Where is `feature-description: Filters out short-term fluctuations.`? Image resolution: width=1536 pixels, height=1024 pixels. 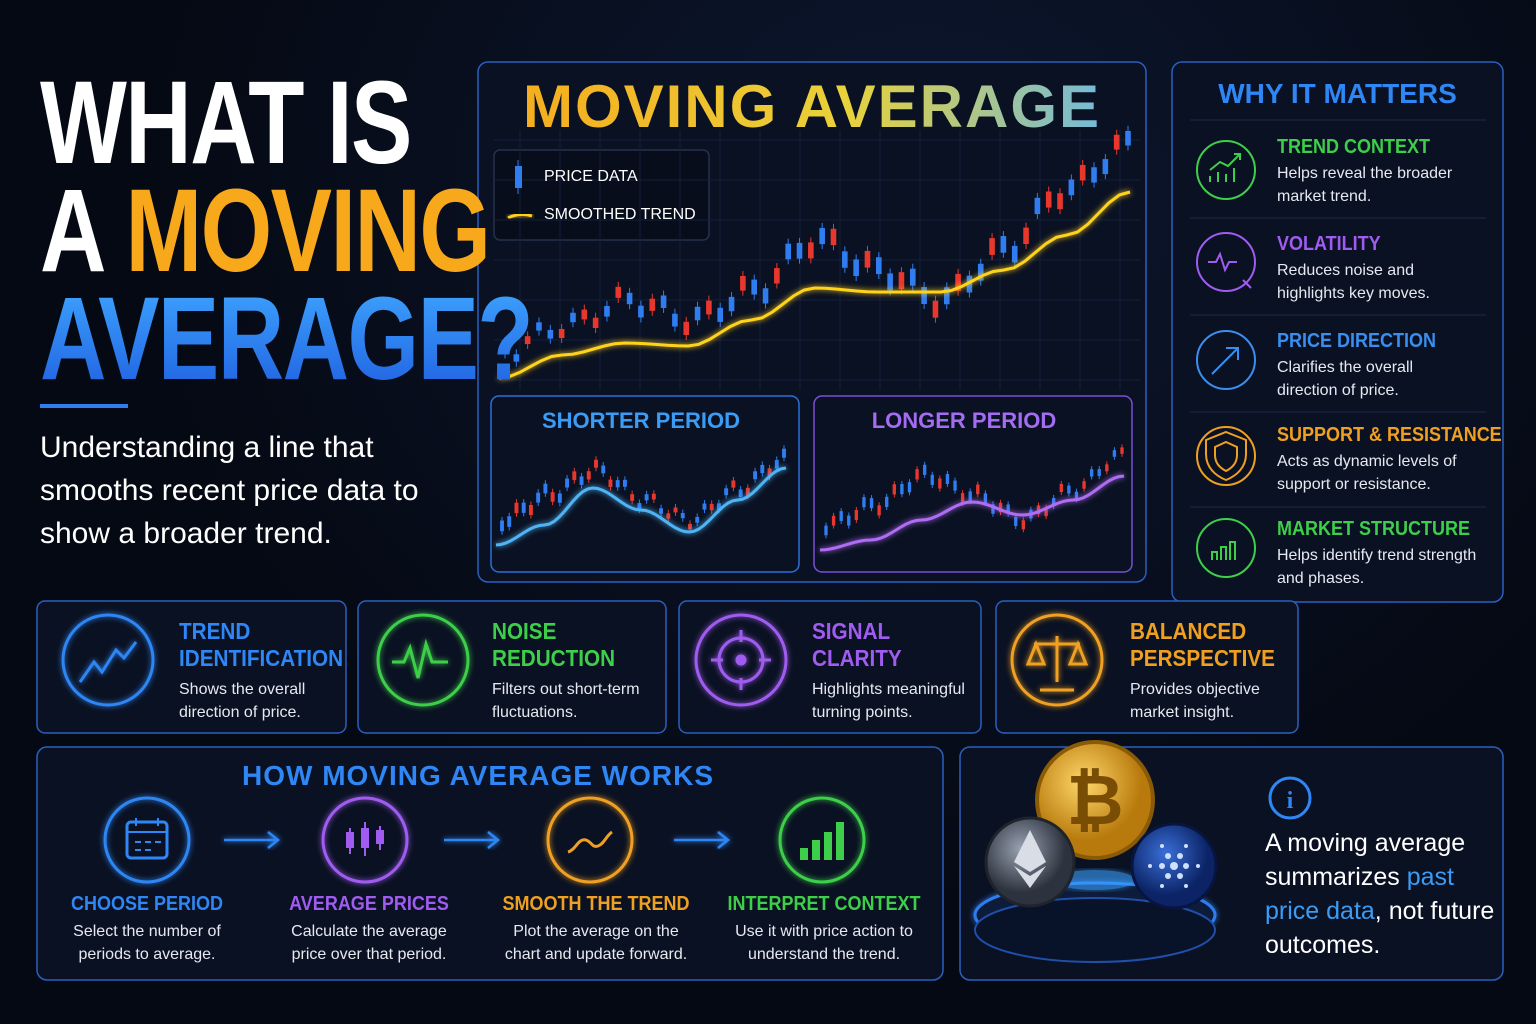 feature-description: Filters out short-term fluctuations. is located at coordinates (566, 701).